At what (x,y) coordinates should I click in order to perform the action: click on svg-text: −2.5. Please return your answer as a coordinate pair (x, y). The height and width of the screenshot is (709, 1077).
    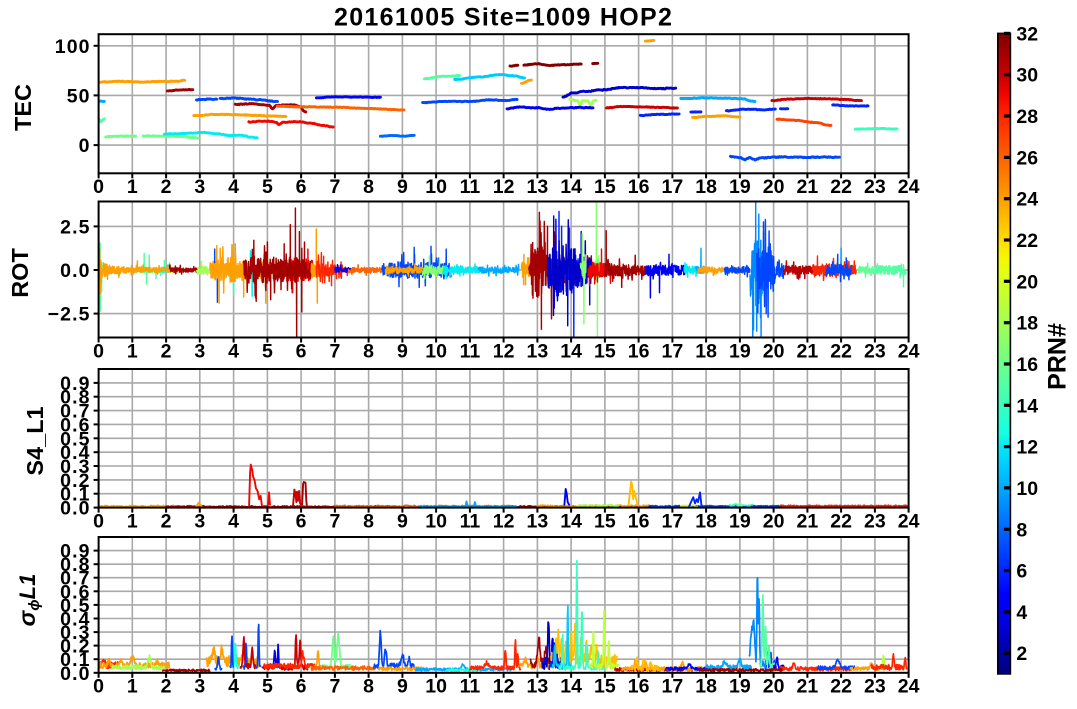
    Looking at the image, I should click on (69, 315).